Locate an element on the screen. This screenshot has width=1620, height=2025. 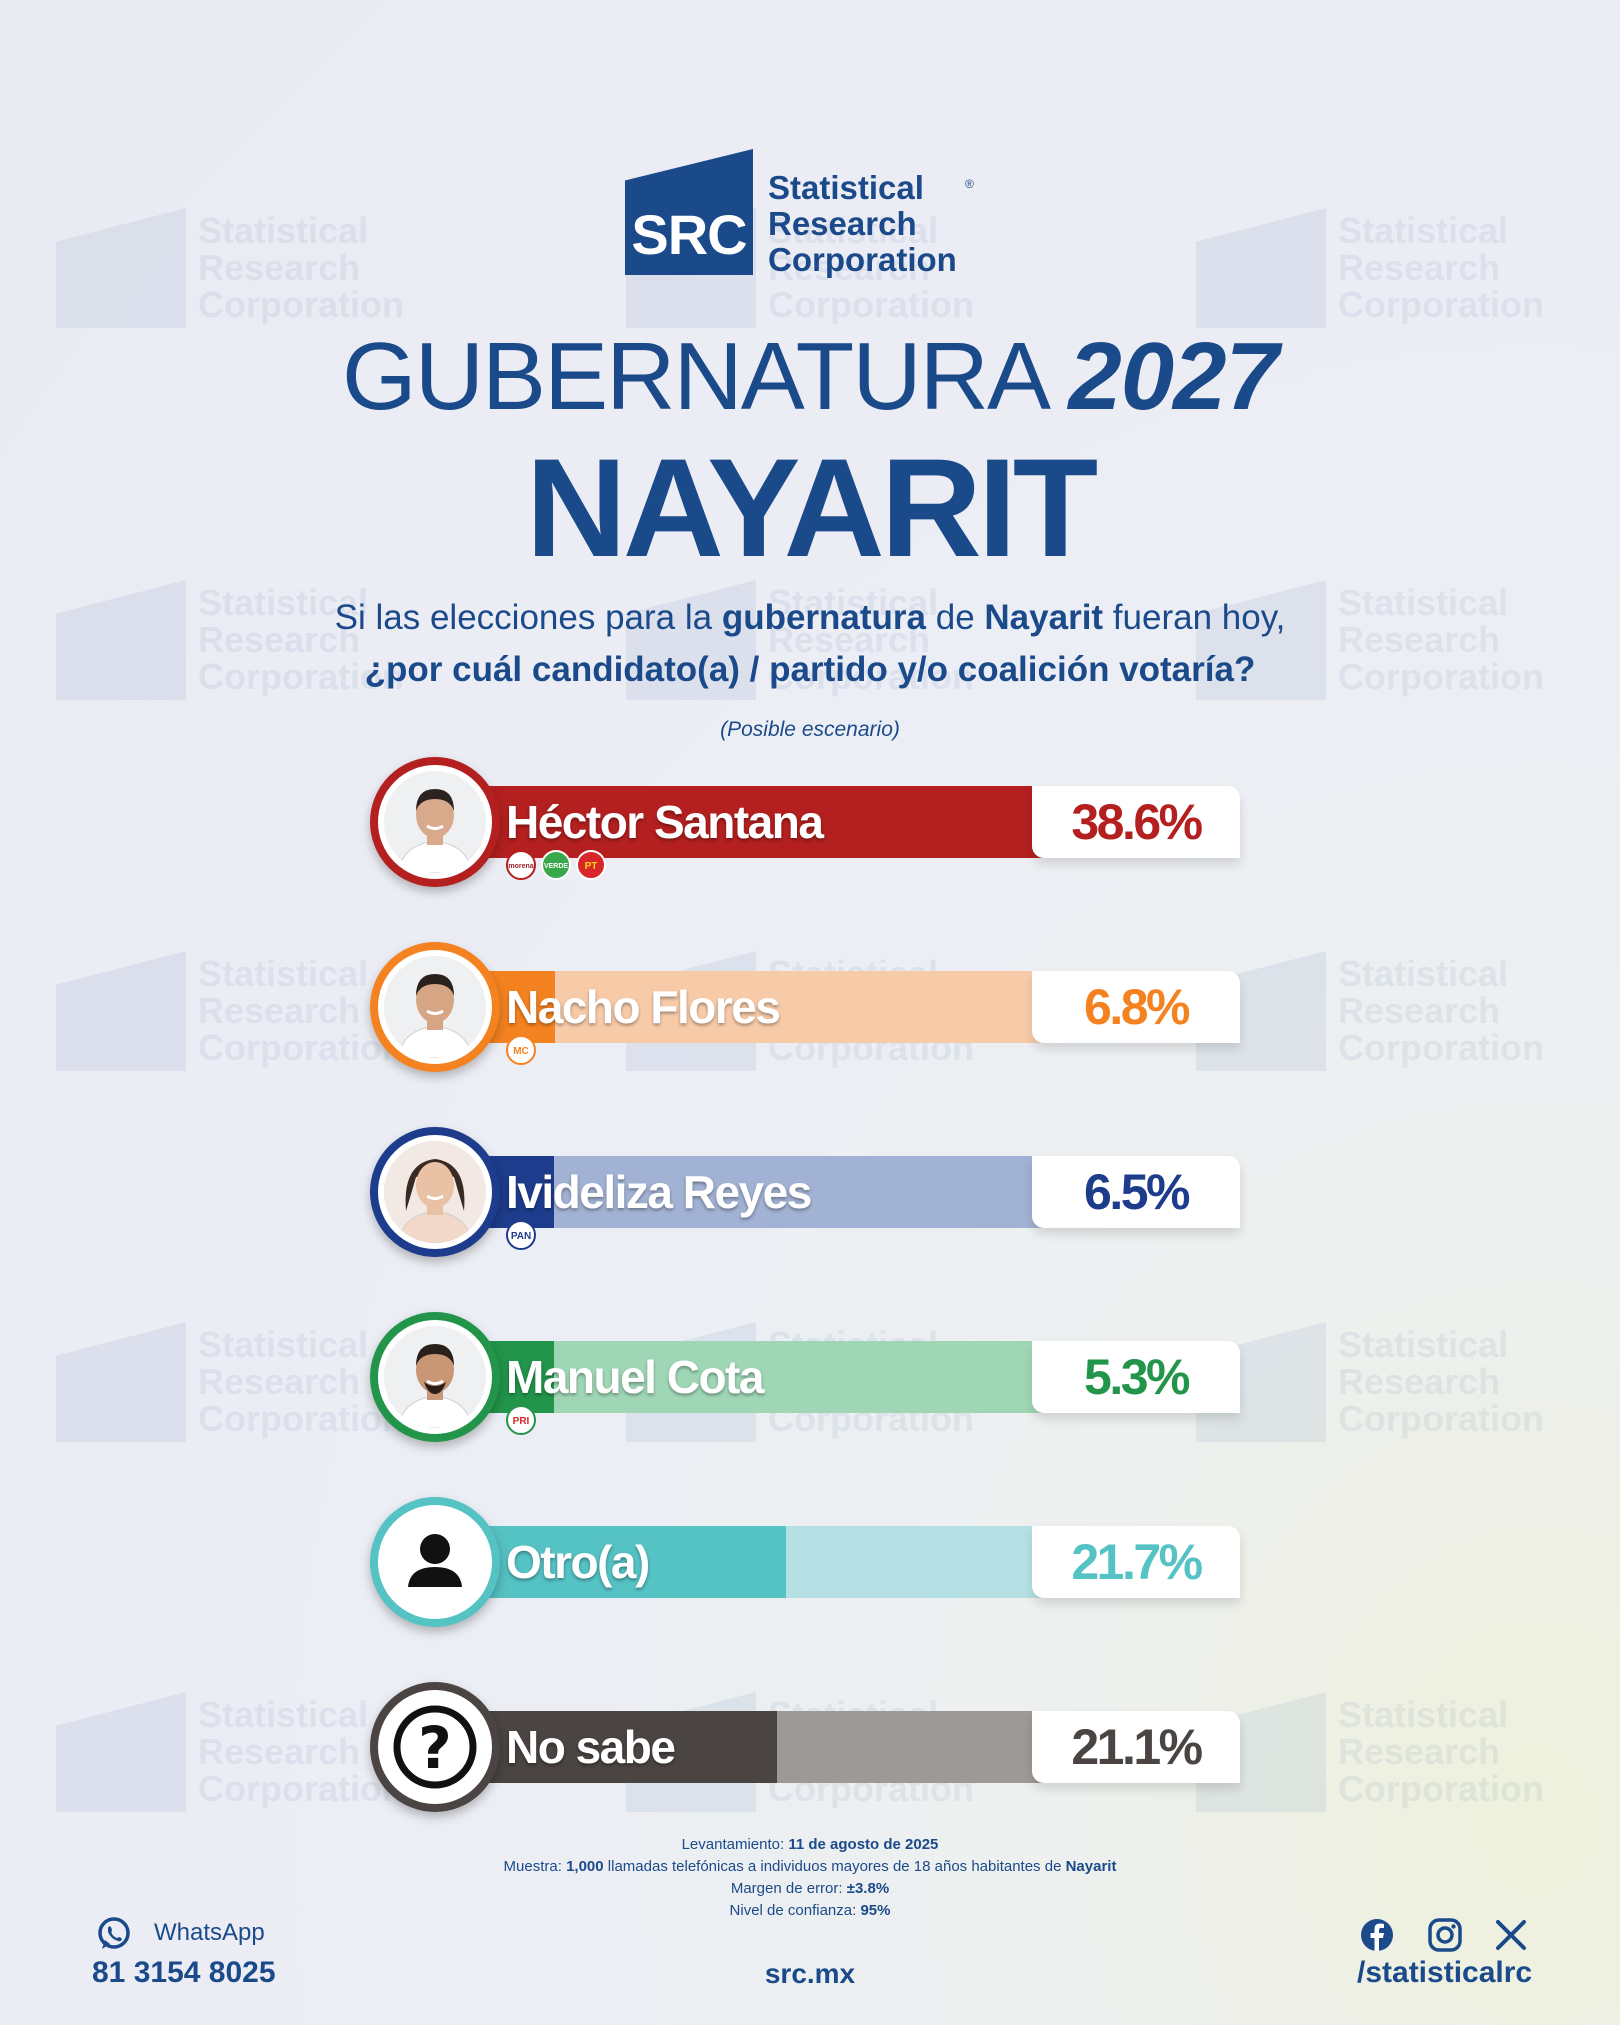
logo-line-3: Corporation is located at coordinates (862, 259).